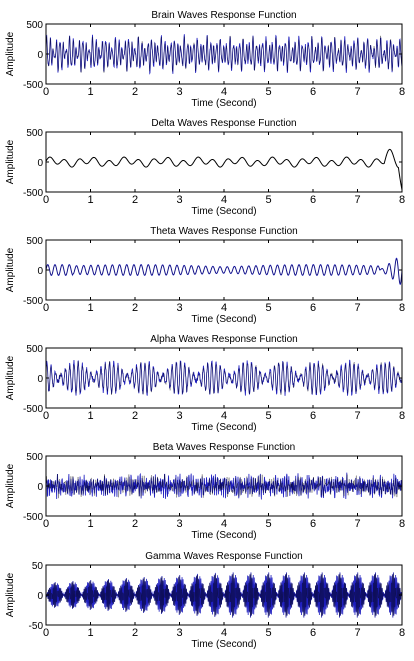 This screenshot has height=661, width=414. I want to click on y-tick-label: 50, so click(38, 566).